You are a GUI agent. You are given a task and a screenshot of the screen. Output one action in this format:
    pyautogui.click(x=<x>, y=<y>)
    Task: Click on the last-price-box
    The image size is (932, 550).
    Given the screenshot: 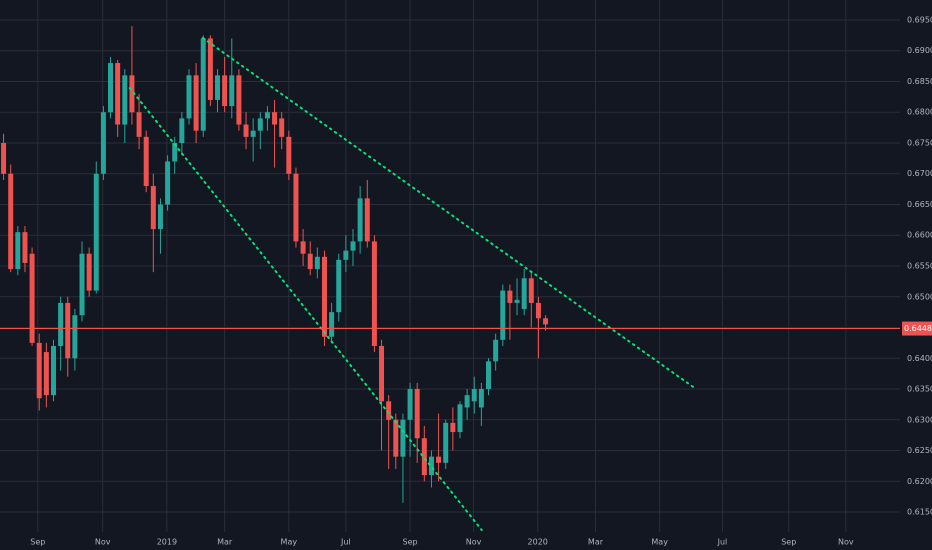 What is the action you would take?
    pyautogui.click(x=917, y=328)
    